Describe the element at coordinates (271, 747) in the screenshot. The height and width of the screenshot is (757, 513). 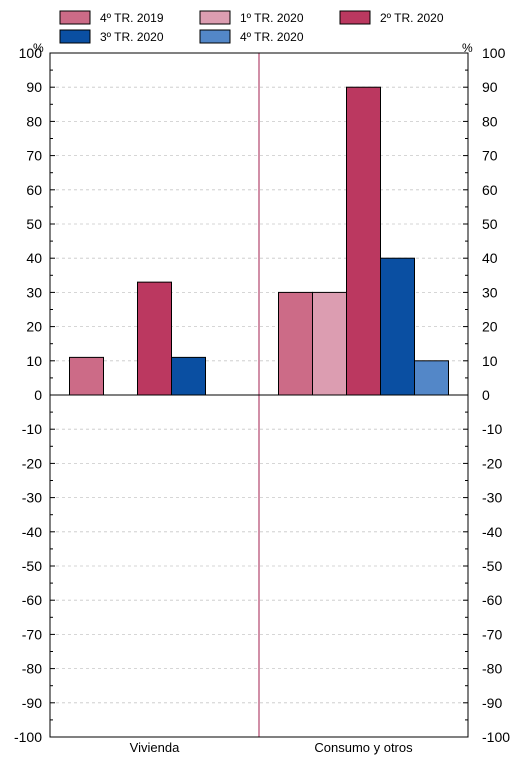
I see `x-axis-categories: Vivienda Consumo y otros` at that location.